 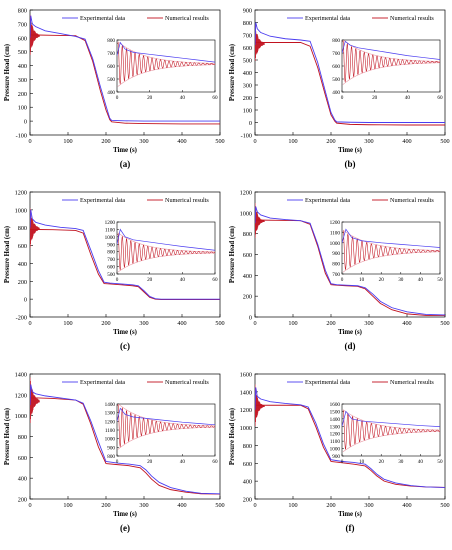 I want to click on inset-y-tick-label: 1400, so click(x=110, y=405).